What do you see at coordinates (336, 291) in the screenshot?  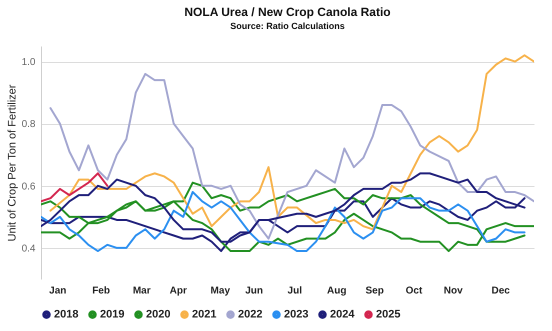 I see `x-tick-label: Aug` at bounding box center [336, 291].